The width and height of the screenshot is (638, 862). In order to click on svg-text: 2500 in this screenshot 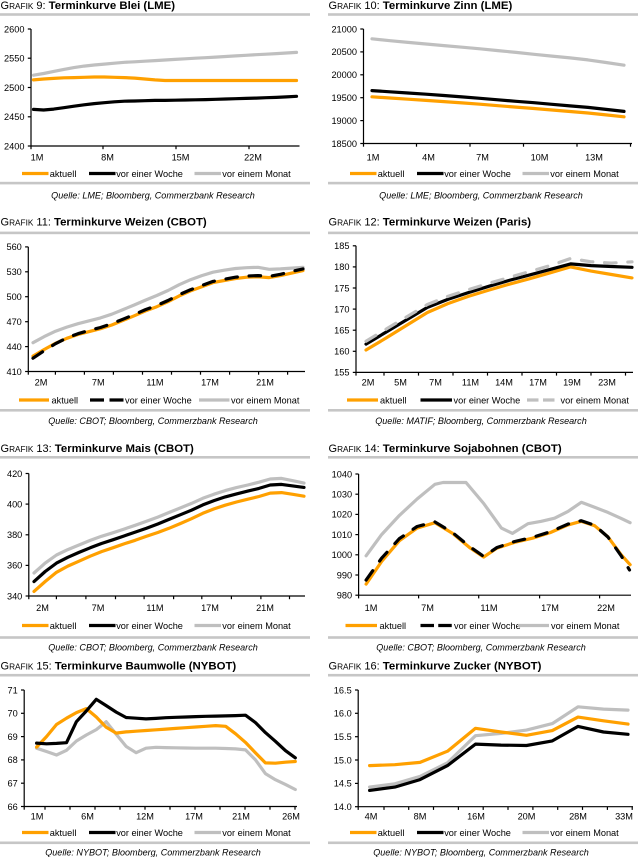, I will do `click(14, 88)`.